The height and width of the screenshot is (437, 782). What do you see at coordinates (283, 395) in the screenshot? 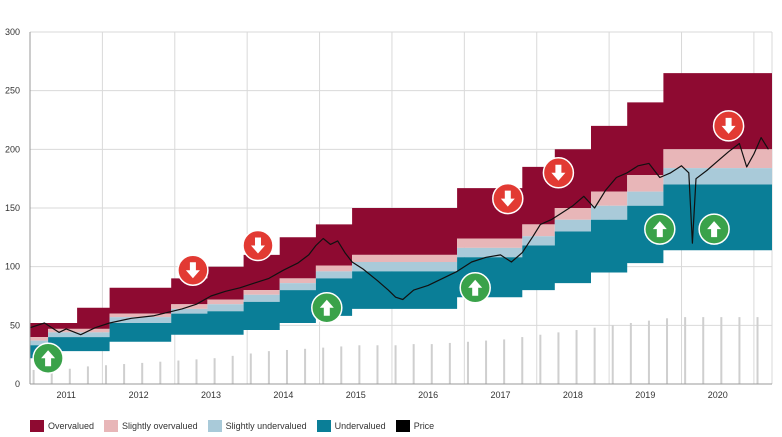
I see `x-tick-label: 2014` at bounding box center [283, 395].